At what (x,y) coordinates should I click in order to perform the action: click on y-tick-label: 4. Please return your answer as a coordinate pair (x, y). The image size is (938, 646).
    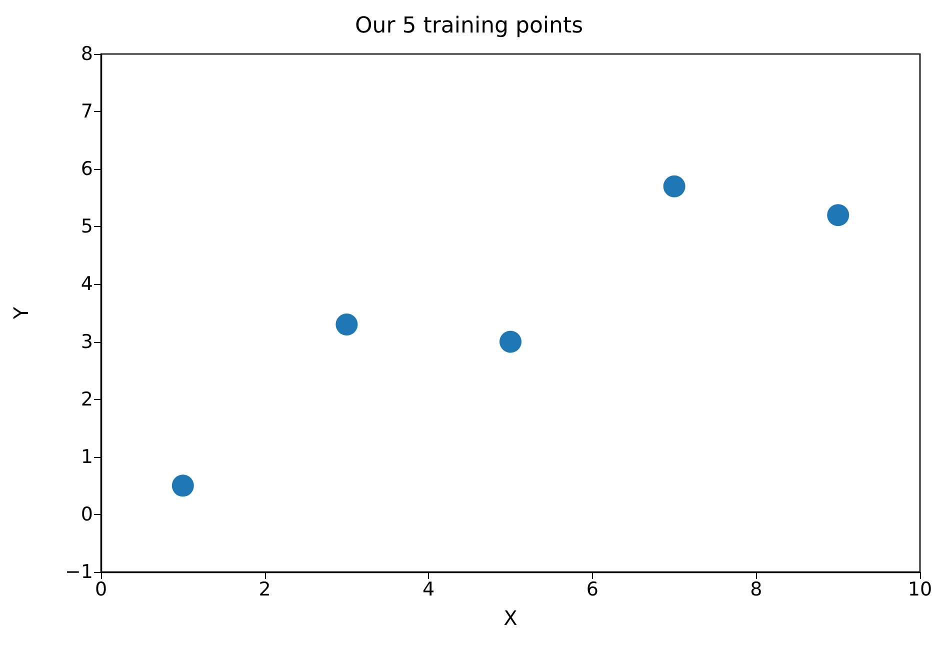
    Looking at the image, I should click on (86, 284).